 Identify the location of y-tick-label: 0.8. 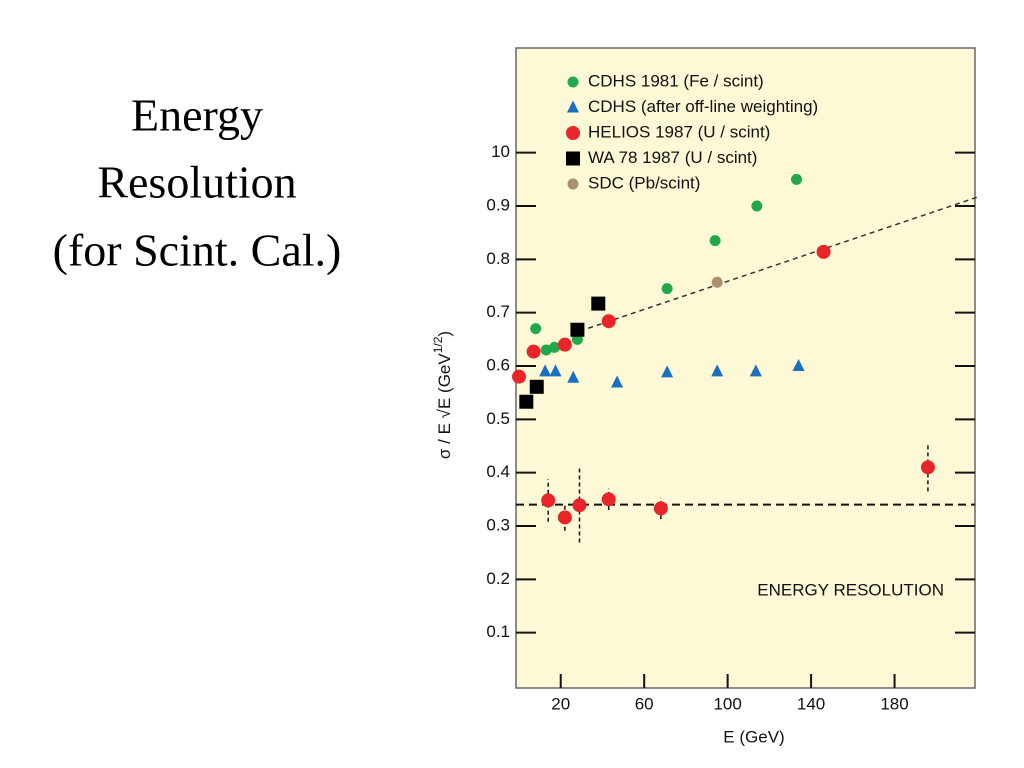
(498, 258).